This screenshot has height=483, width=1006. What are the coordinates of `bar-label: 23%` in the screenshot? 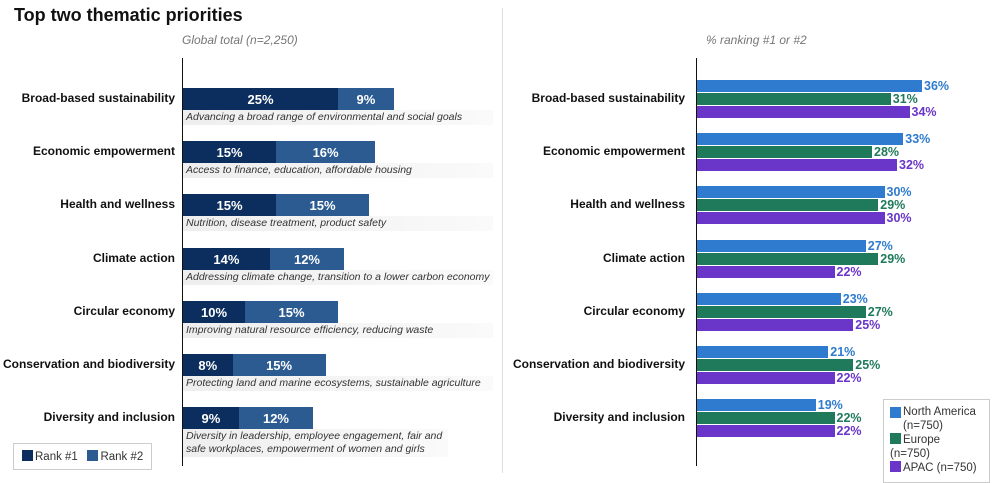 It's located at (855, 299).